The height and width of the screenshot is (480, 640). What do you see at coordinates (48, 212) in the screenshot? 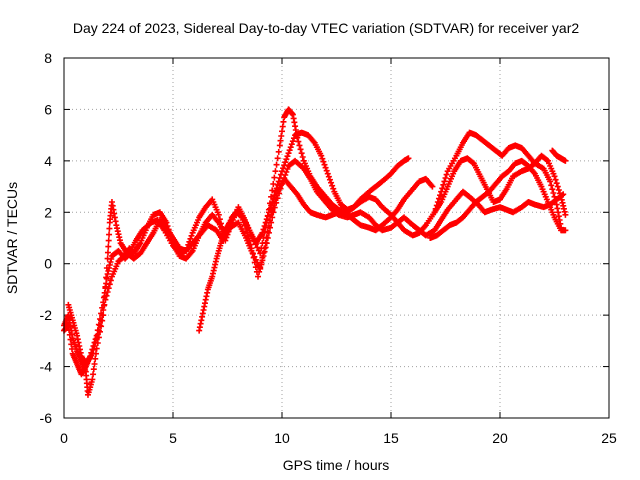
I see `y-tick-label: 2` at bounding box center [48, 212].